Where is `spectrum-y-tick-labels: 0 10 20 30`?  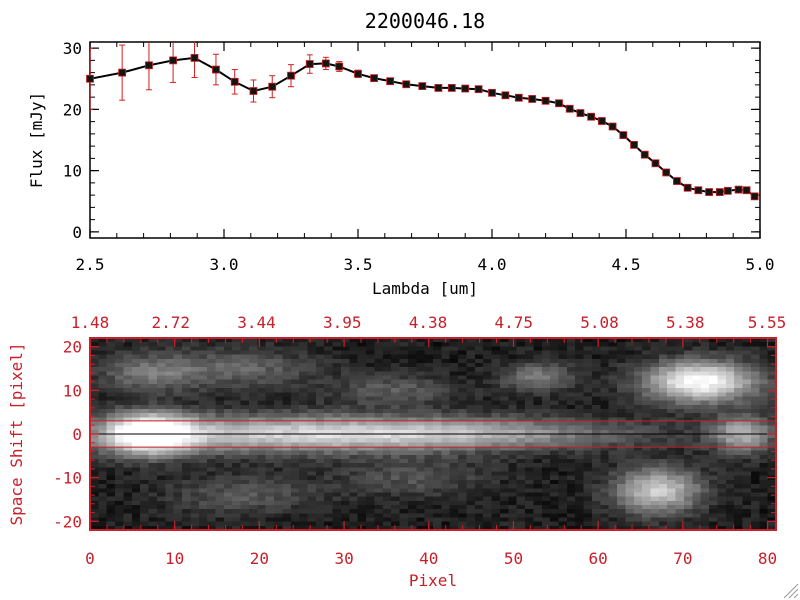 spectrum-y-tick-labels: 0 10 20 30 is located at coordinates (72, 140).